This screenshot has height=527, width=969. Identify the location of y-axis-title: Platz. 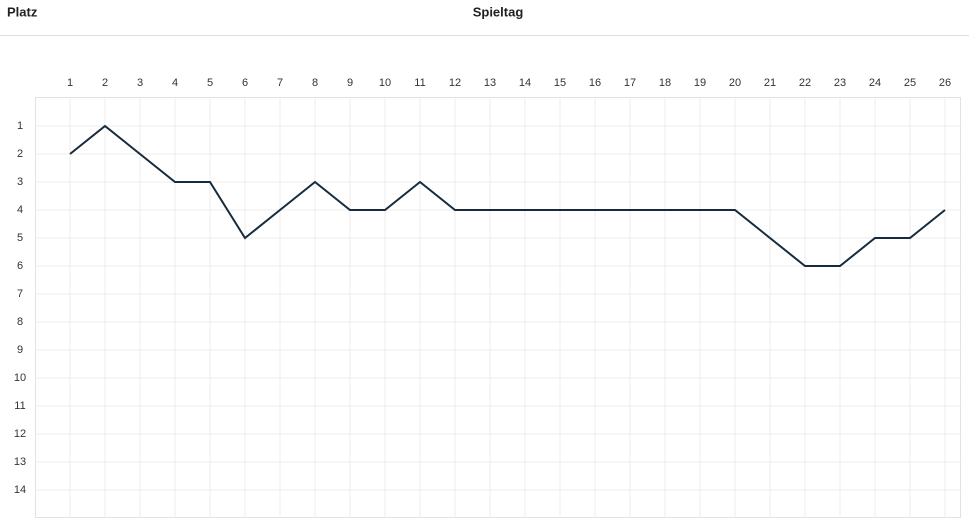
(22, 11).